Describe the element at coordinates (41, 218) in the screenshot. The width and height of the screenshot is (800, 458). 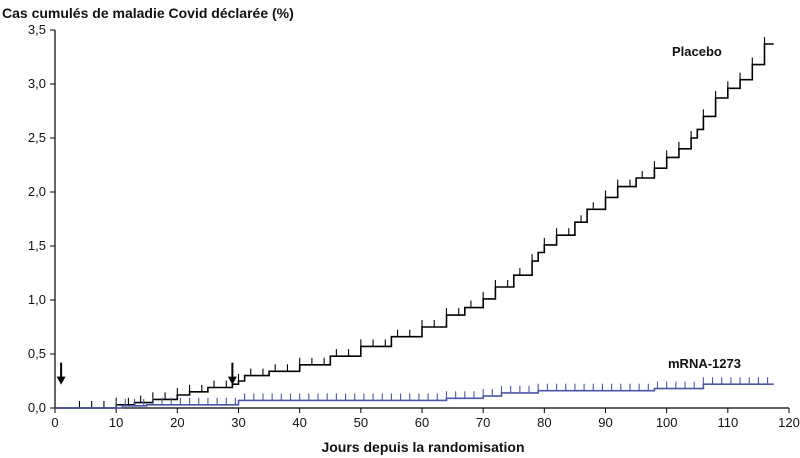
I see `y-ticks: 0,0 0,5 1,0 1,5 2,0 2,5 3,0 3,5` at that location.